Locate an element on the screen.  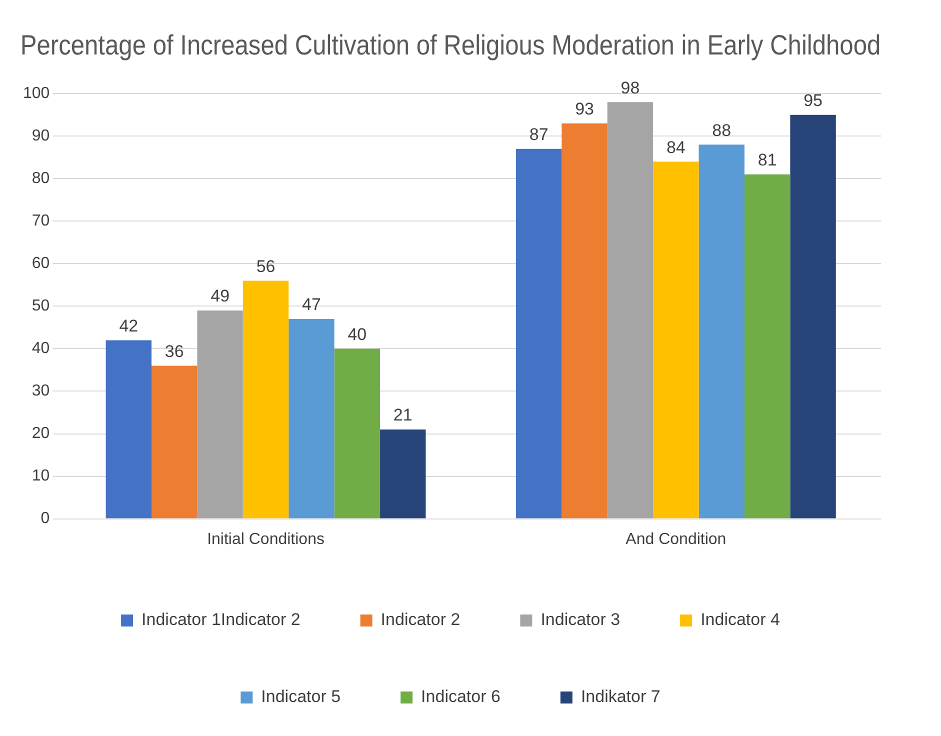
data-label: 49 is located at coordinates (220, 296).